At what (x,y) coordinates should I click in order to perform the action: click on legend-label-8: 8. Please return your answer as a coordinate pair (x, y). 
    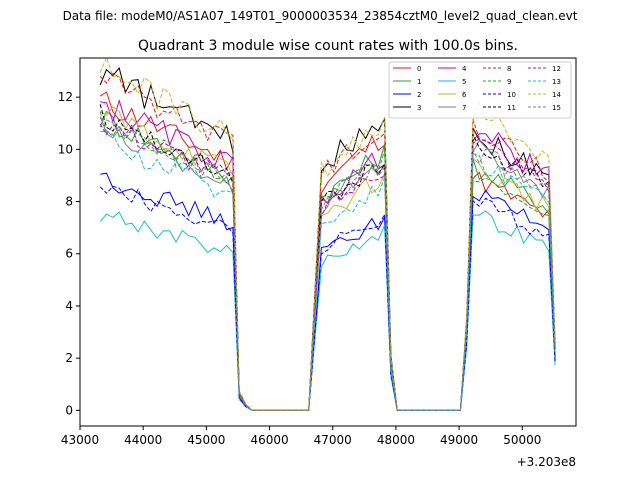
    Looking at the image, I should click on (509, 69).